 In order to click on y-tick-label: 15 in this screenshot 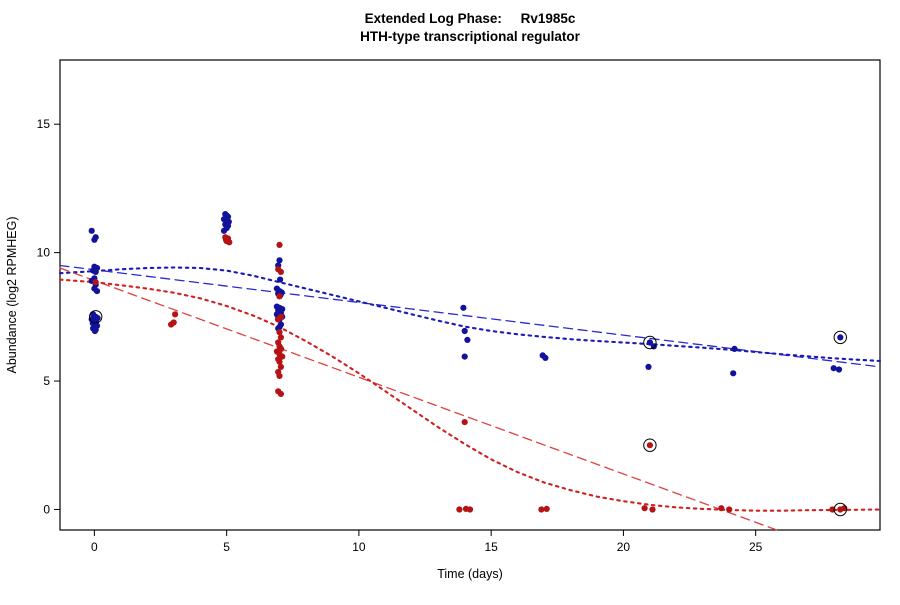, I will do `click(44, 124)`.